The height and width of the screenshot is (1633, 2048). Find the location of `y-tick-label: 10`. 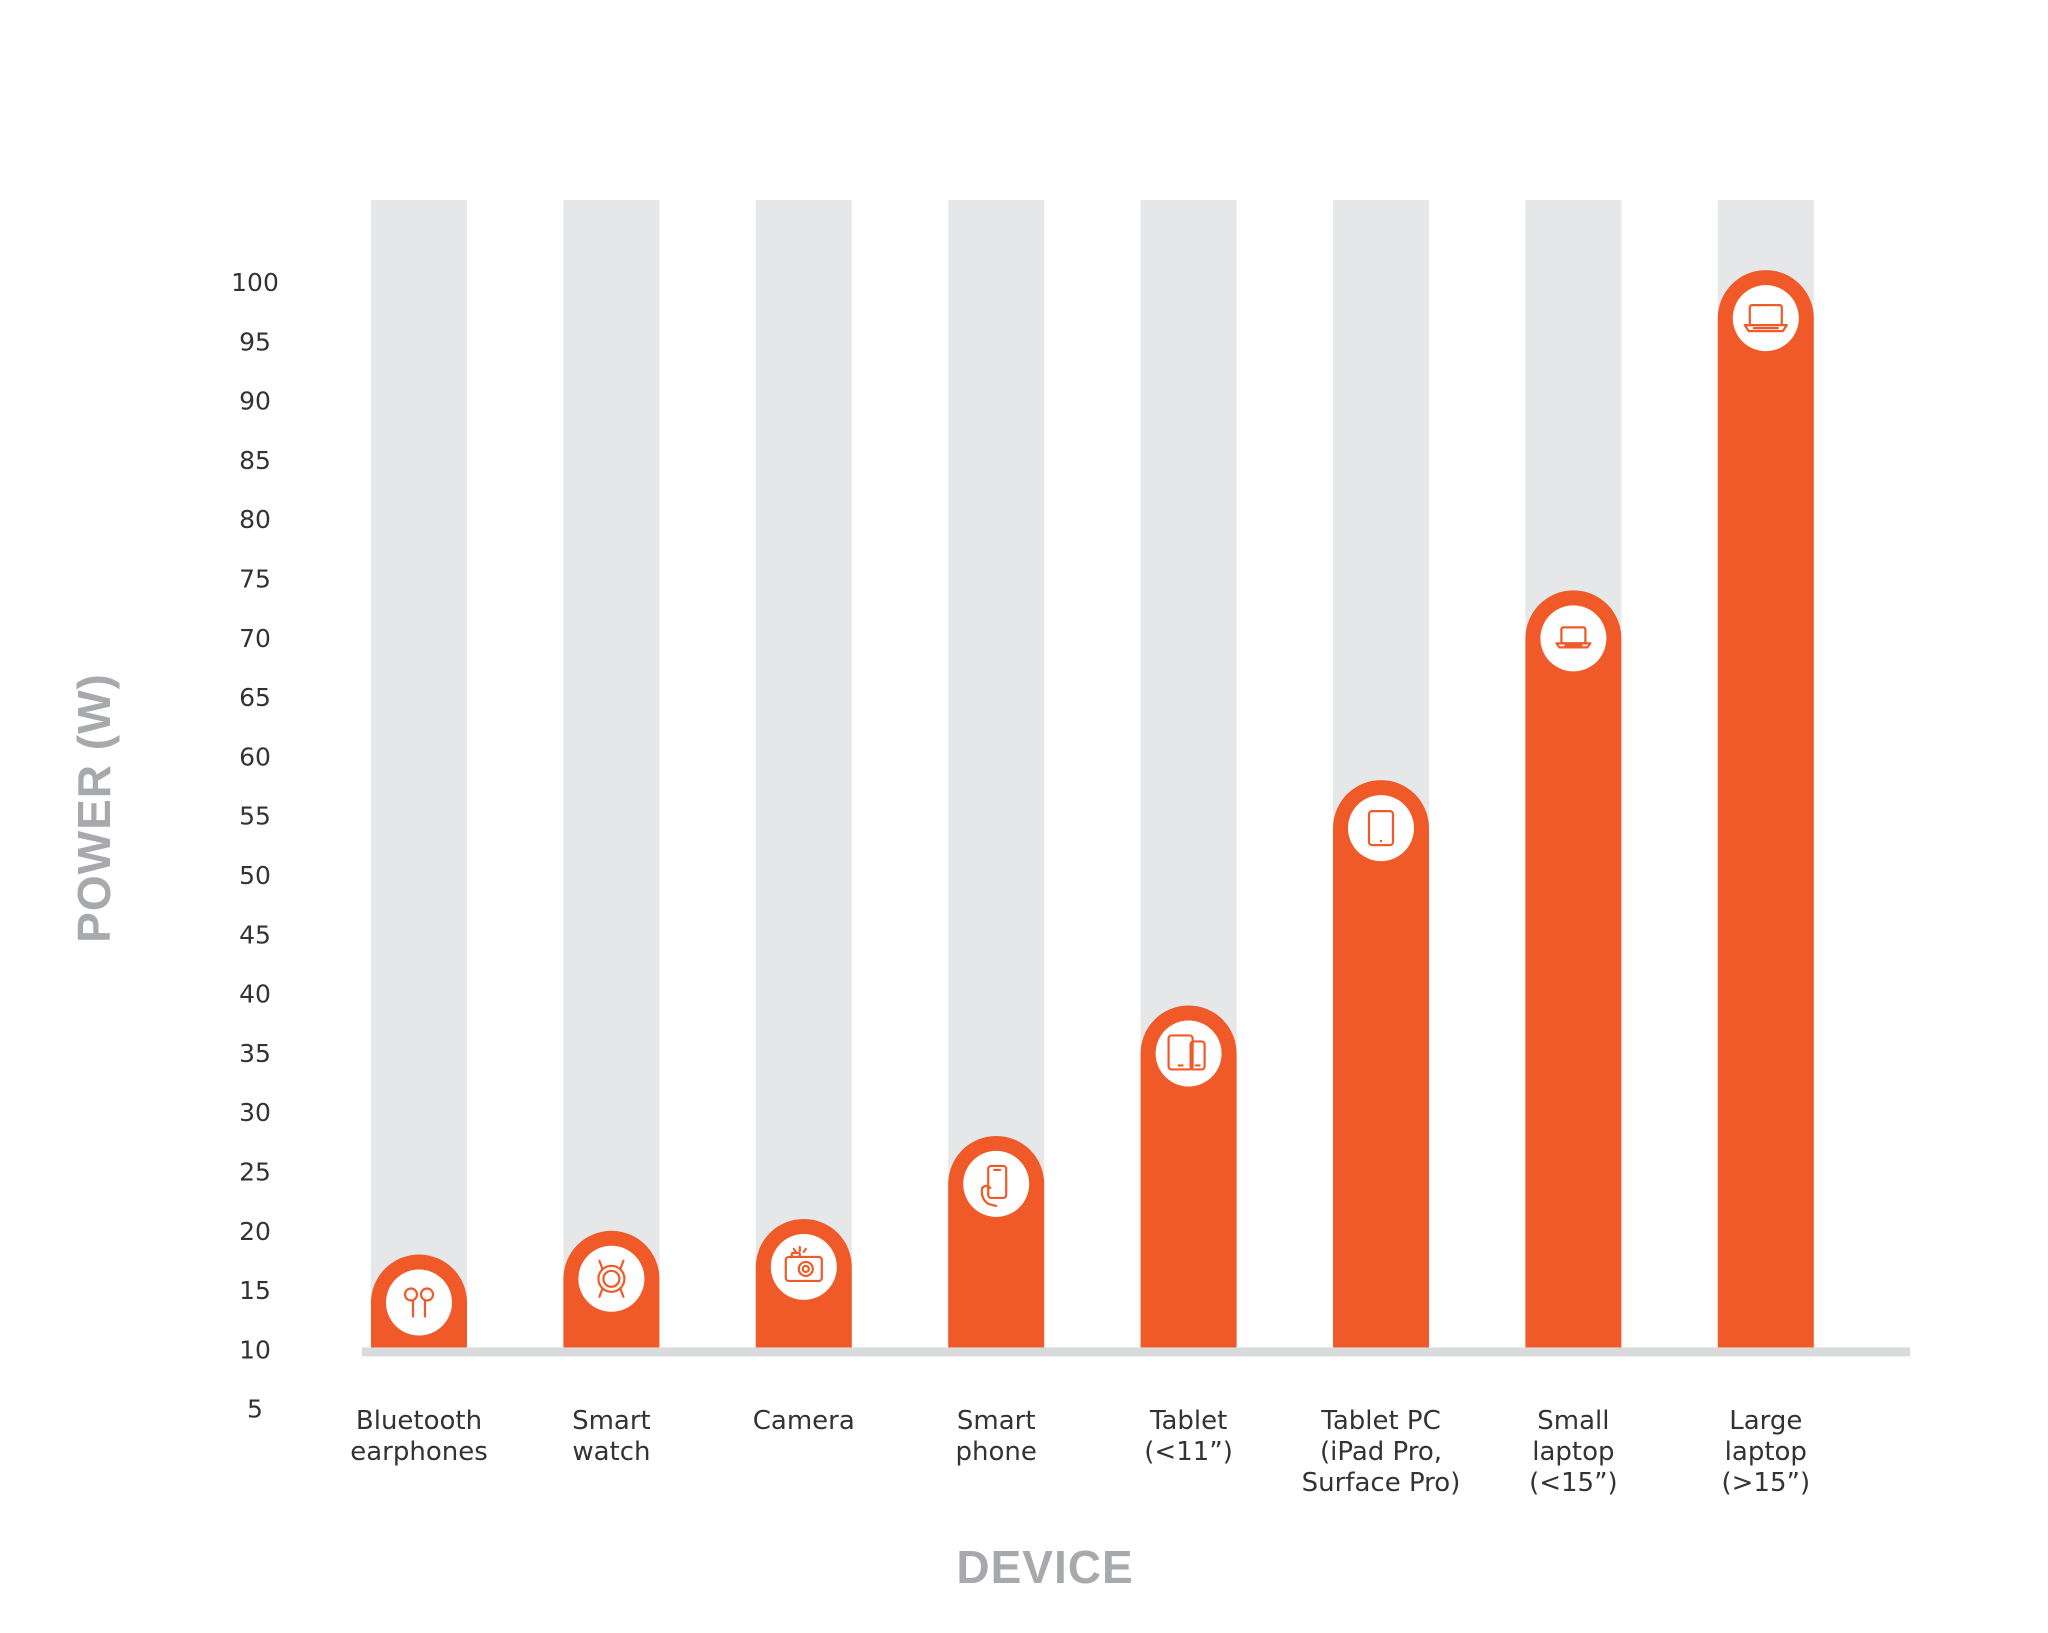

y-tick-label: 10 is located at coordinates (255, 1349).